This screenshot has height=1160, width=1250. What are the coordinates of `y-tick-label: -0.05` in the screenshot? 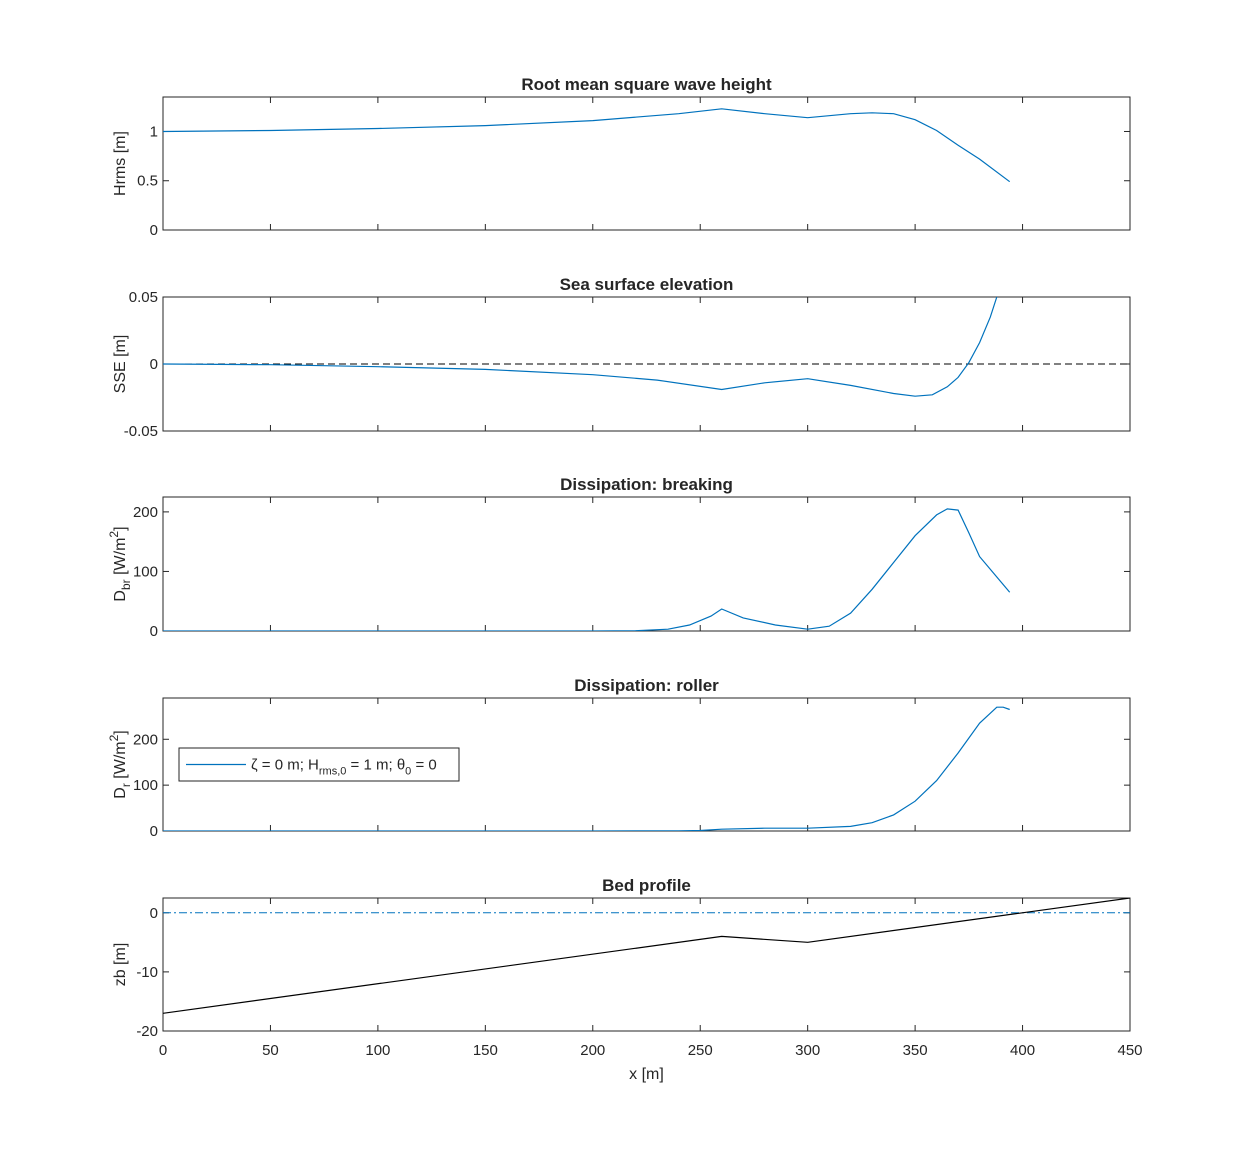 It's located at (141, 431).